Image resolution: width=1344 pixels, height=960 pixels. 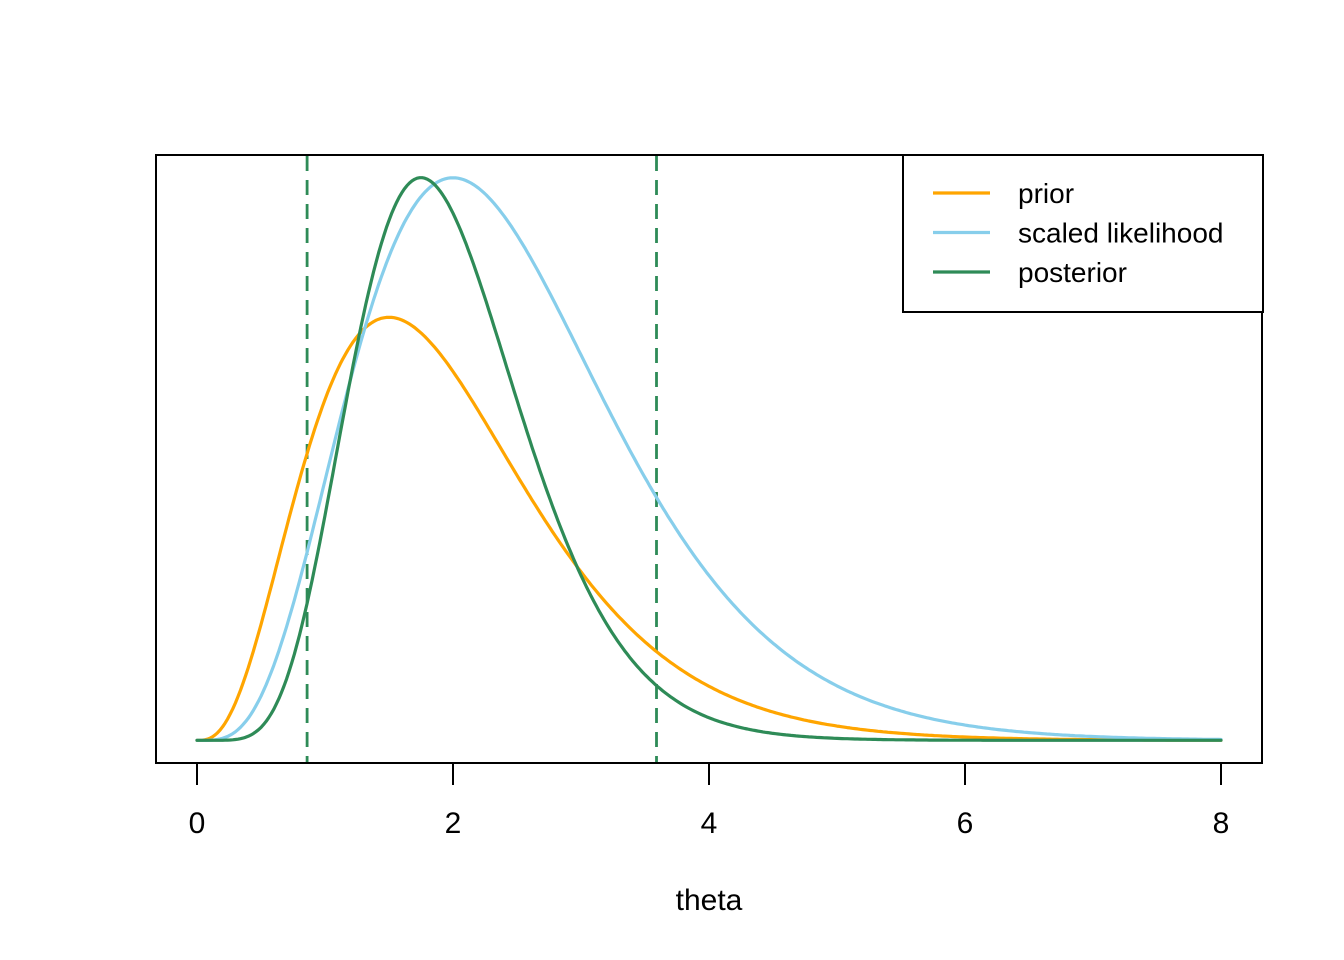 I want to click on legend-label-posterior: posterior, so click(x=1072, y=272).